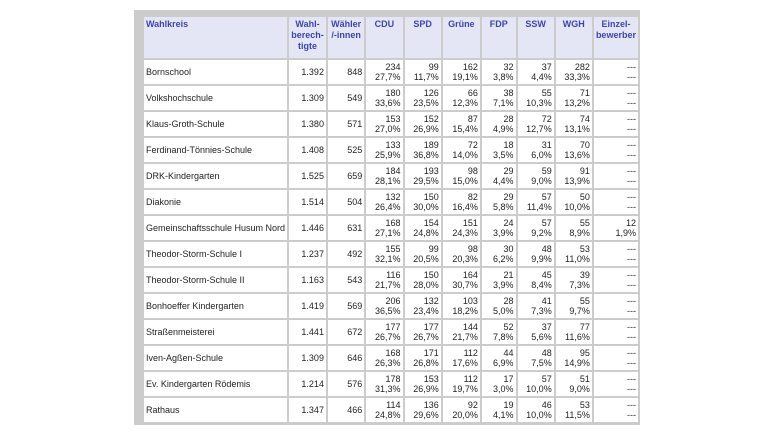 Image resolution: width=780 pixels, height=439 pixels. Describe the element at coordinates (387, 311) in the screenshot. I see `vote-percent: 36,5%` at that location.